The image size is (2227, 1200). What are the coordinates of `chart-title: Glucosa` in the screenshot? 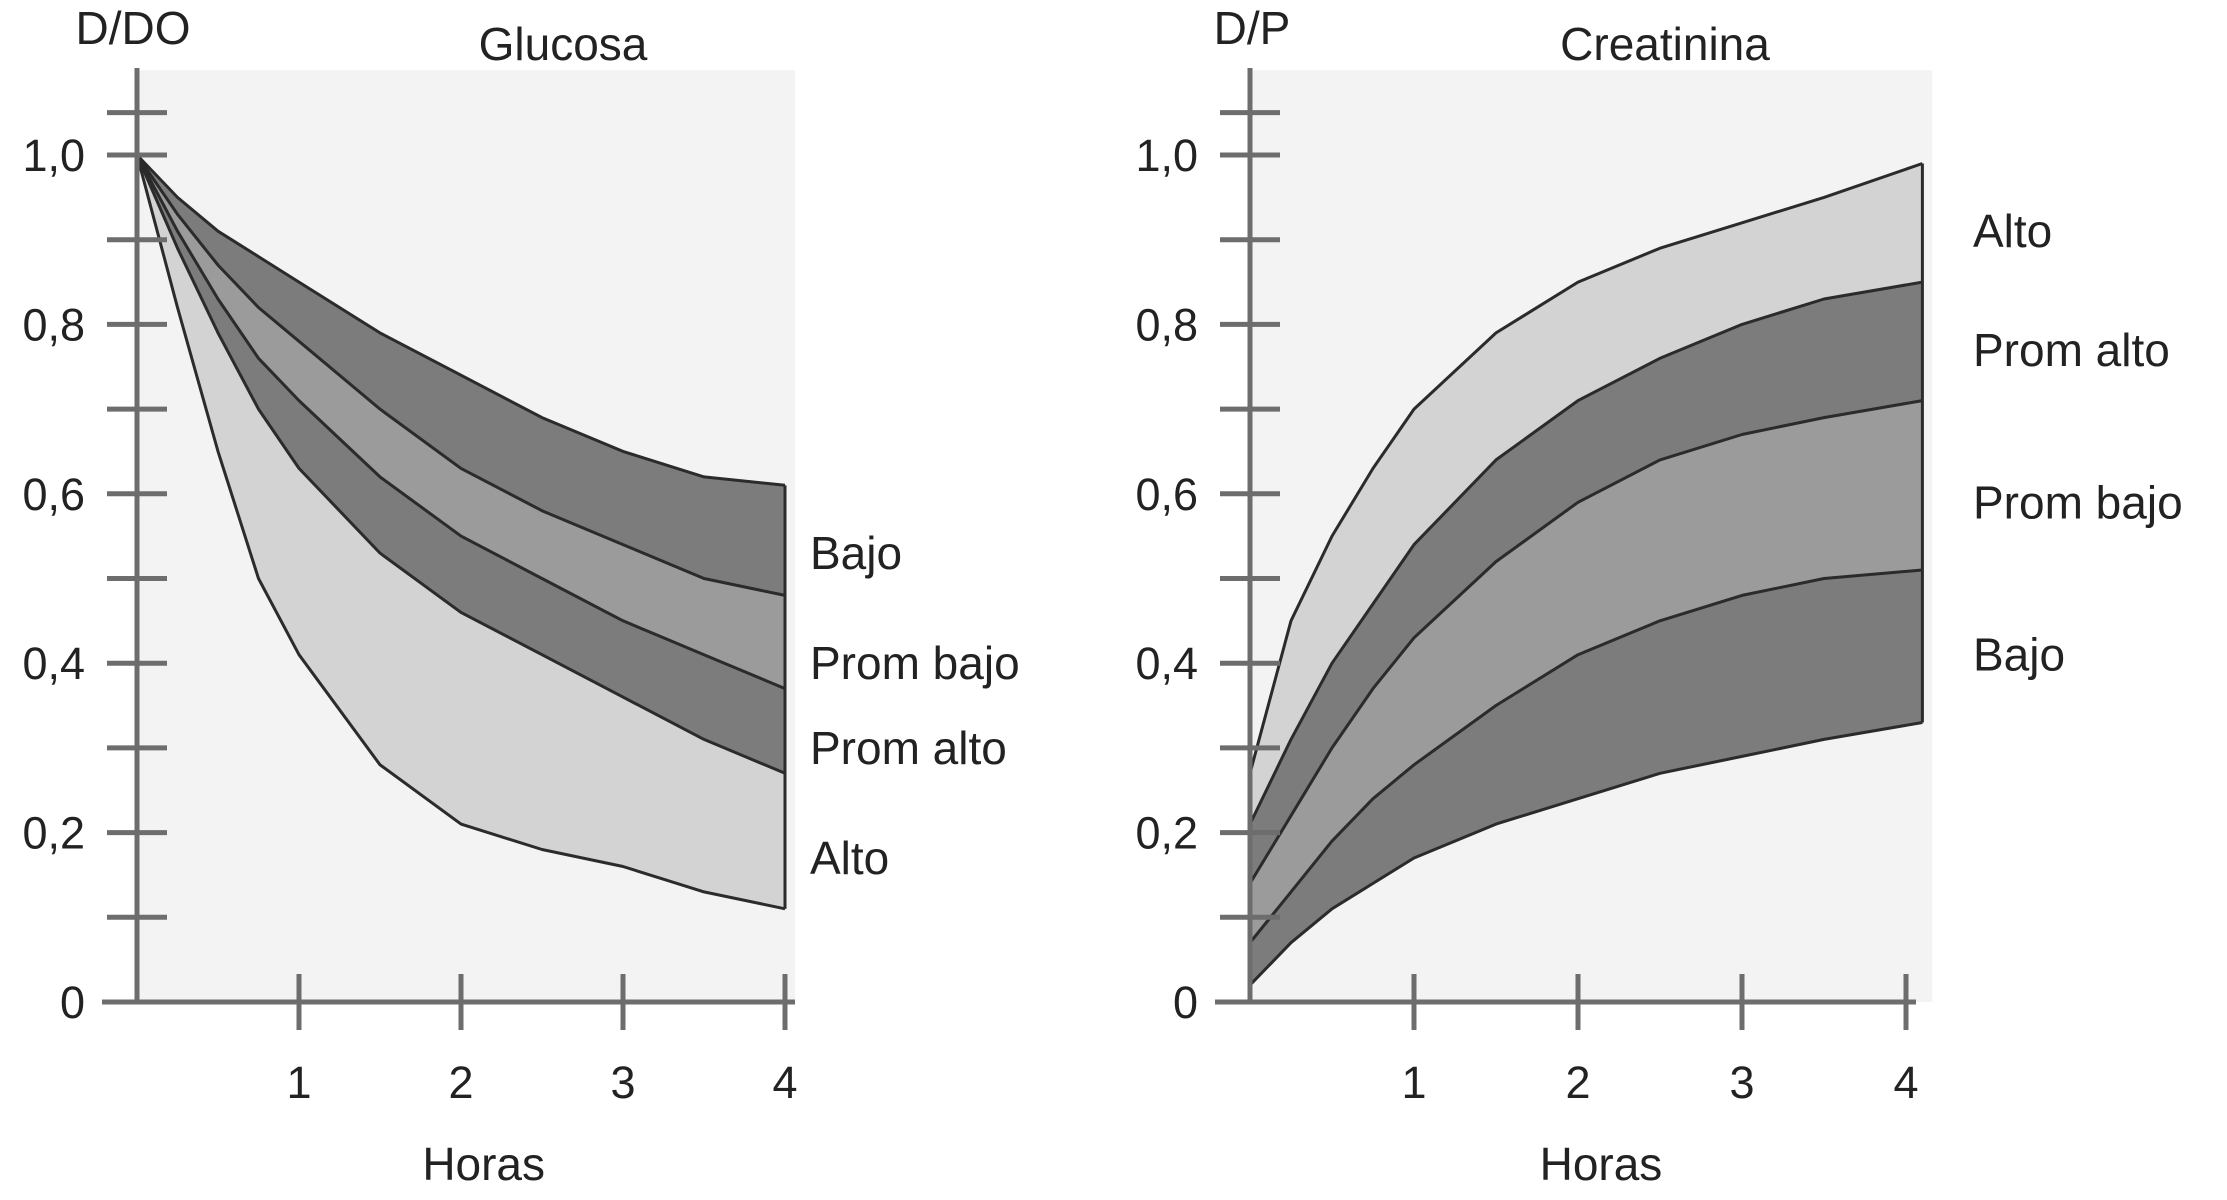 It's located at (563, 44).